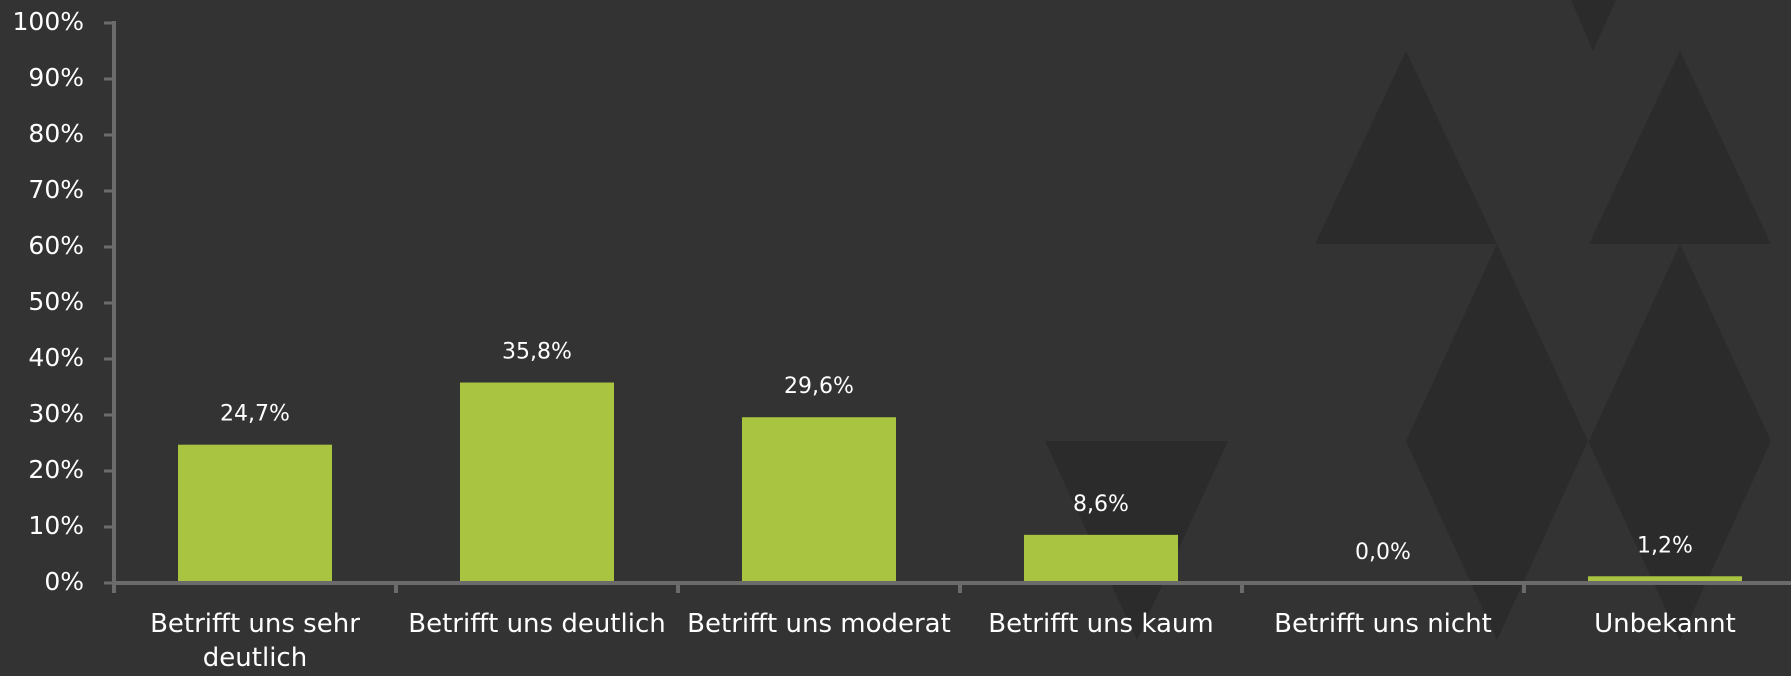 This screenshot has height=676, width=1791. What do you see at coordinates (56, 357) in the screenshot?
I see `y-tick-label: 40%` at bounding box center [56, 357].